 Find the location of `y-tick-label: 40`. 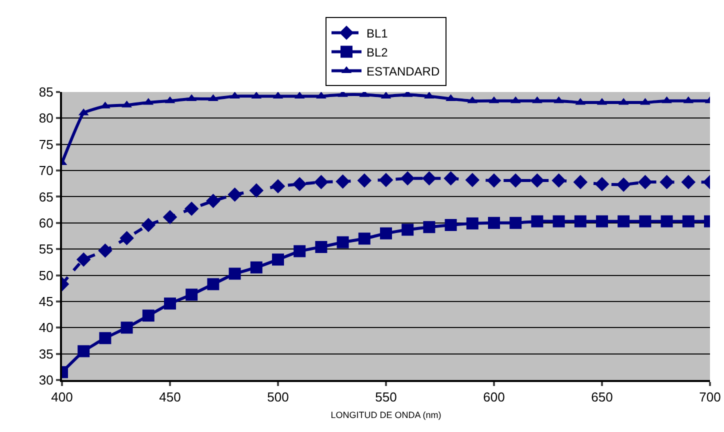

y-tick-label: 40 is located at coordinates (46, 328).